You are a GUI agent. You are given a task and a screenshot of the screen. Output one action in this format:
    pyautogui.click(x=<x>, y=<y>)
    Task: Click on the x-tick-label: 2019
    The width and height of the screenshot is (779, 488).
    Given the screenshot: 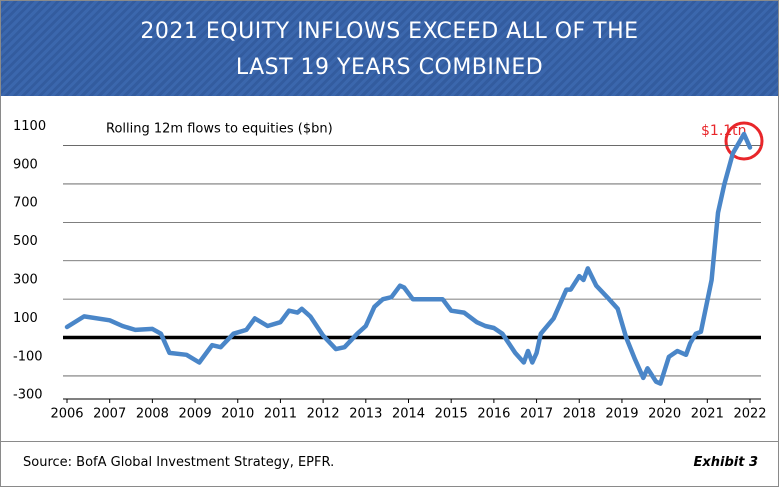 What is the action you would take?
    pyautogui.click(x=621, y=414)
    